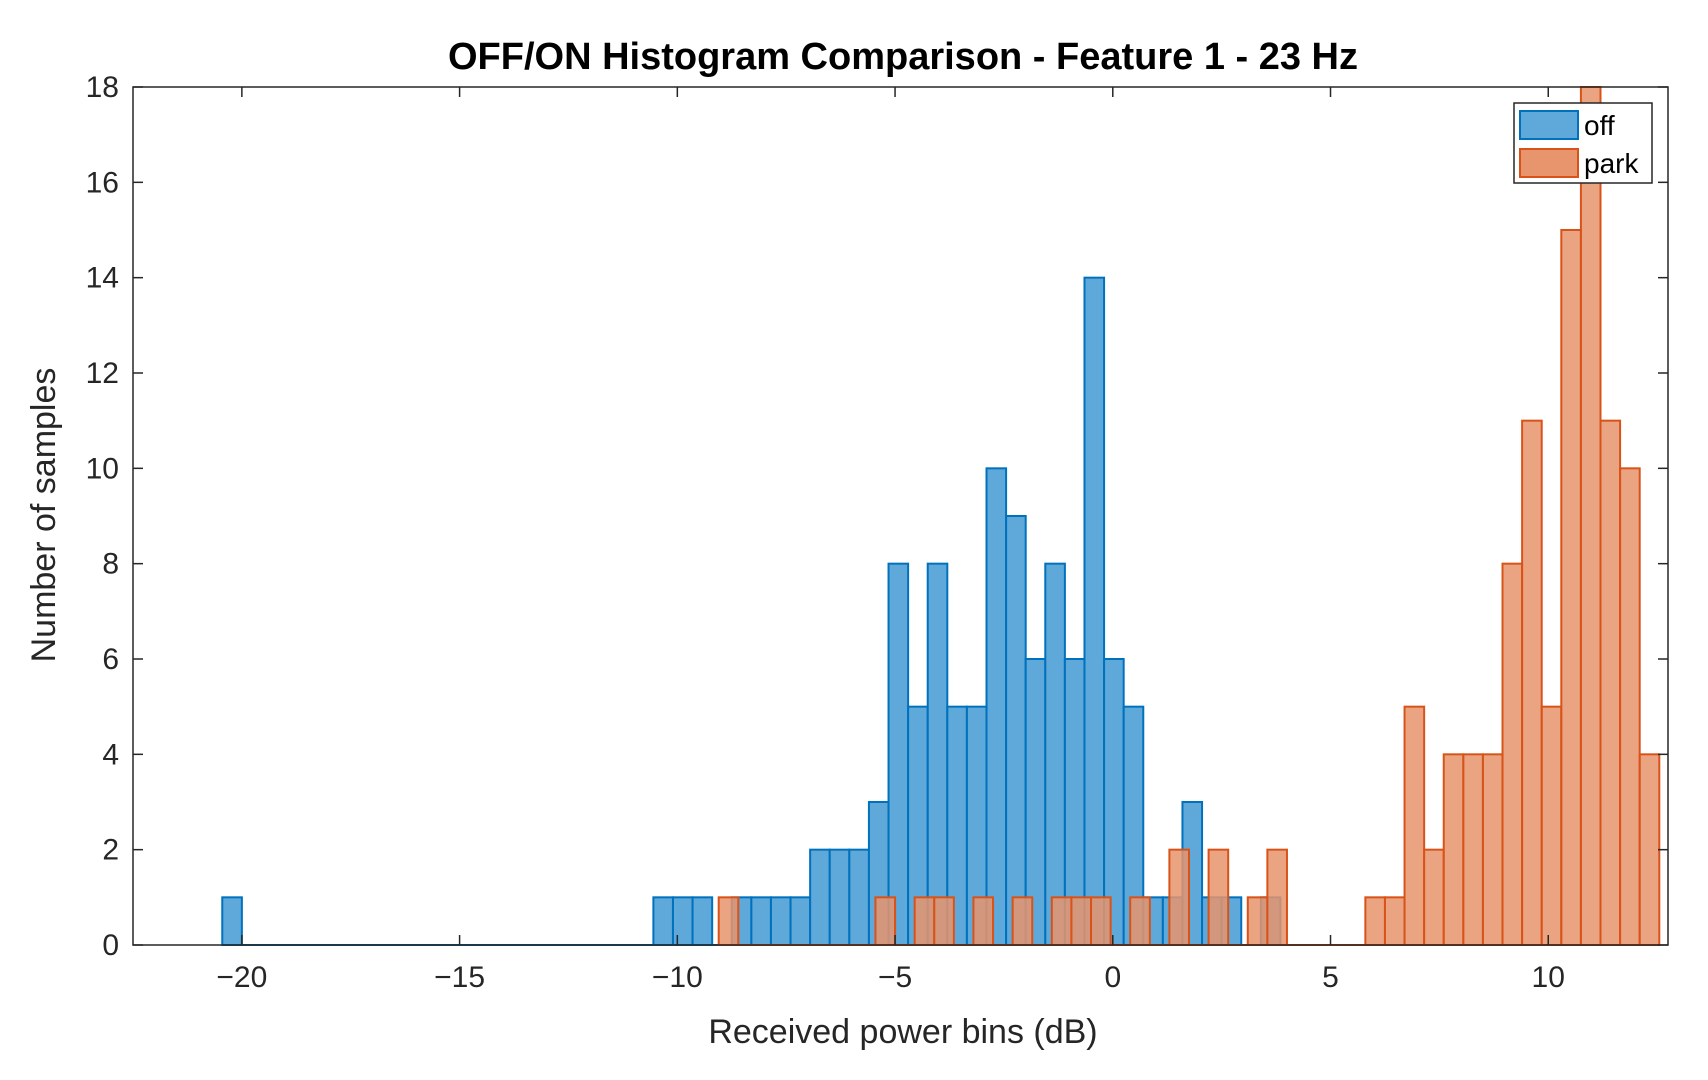 This screenshot has width=1708, height=1080. Describe the element at coordinates (1549, 125) in the screenshot. I see `legend-swatch-off` at that location.